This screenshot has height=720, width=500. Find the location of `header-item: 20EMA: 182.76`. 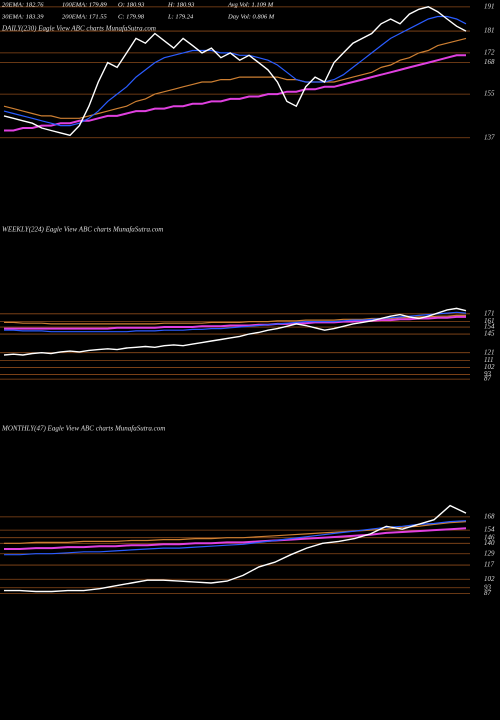

header-item: 20EMA: 182.76 is located at coordinates (23, 4).